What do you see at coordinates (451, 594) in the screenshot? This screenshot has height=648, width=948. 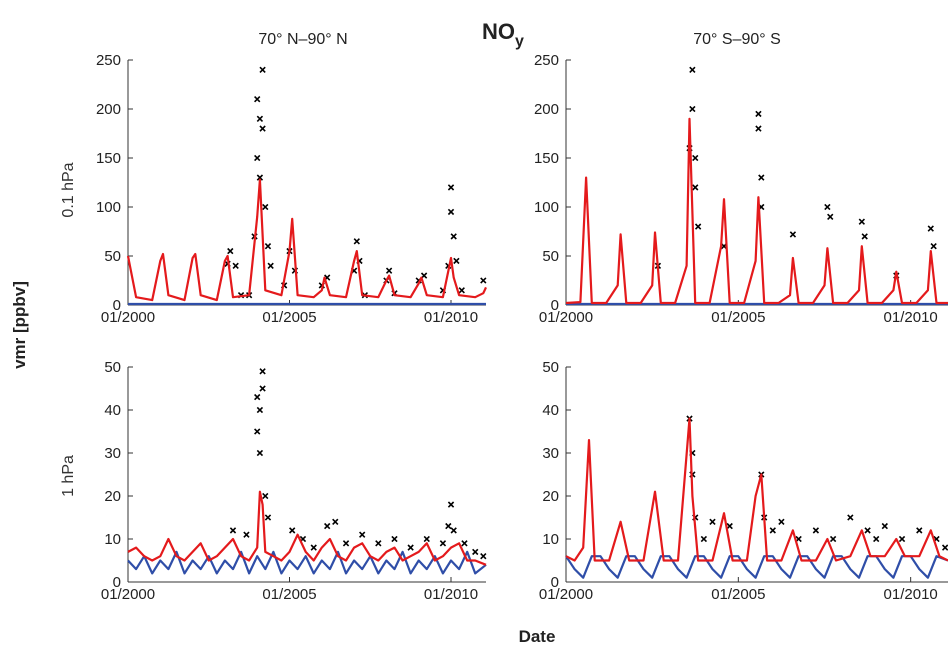 I see `x-tick-label: 01/2010` at bounding box center [451, 594].